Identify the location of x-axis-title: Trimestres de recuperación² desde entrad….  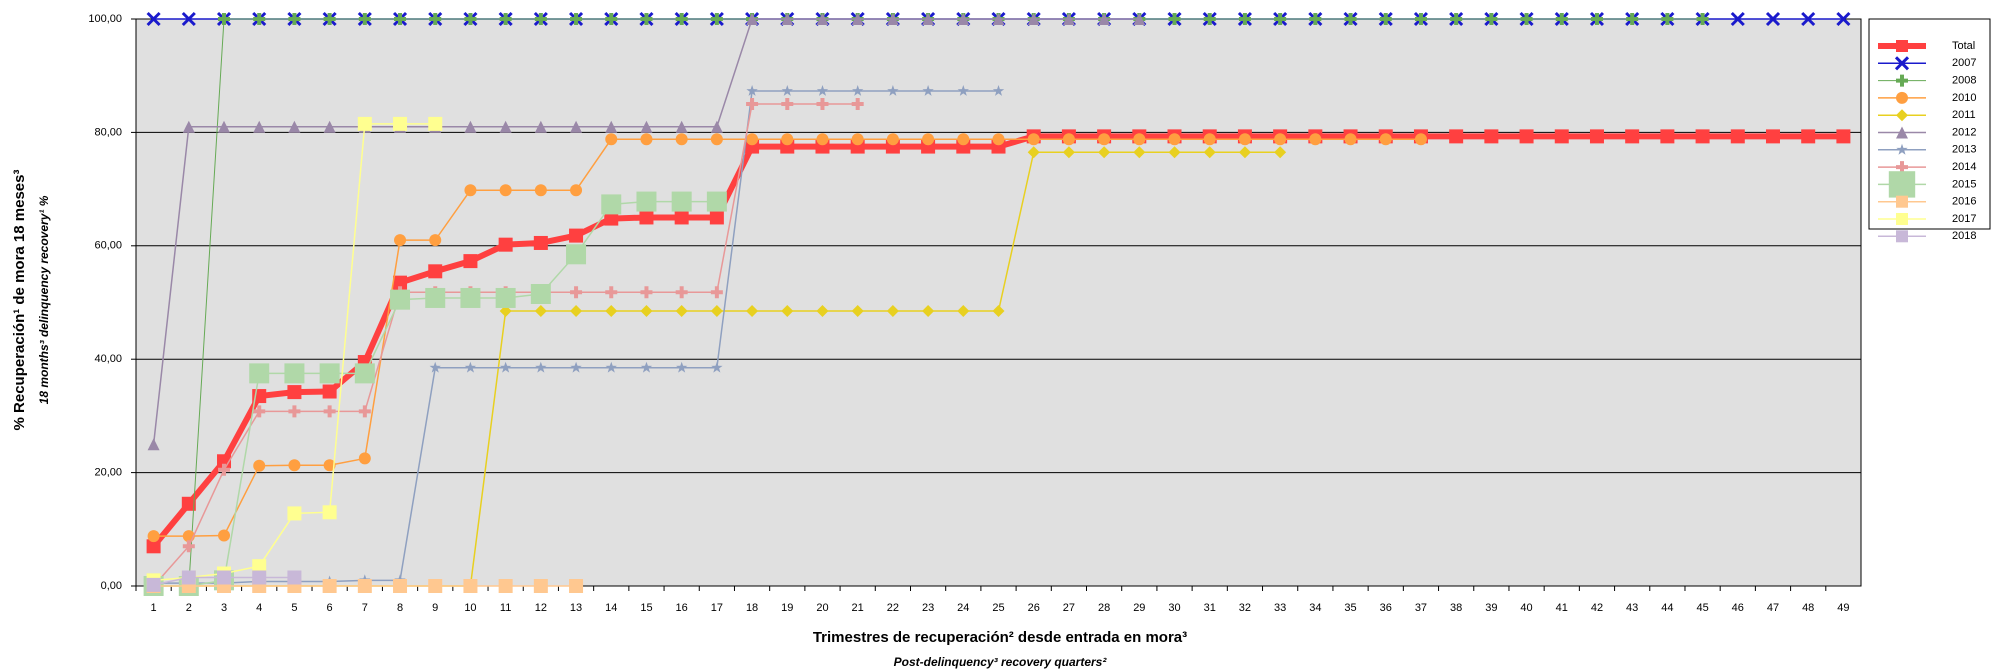
(1000, 637).